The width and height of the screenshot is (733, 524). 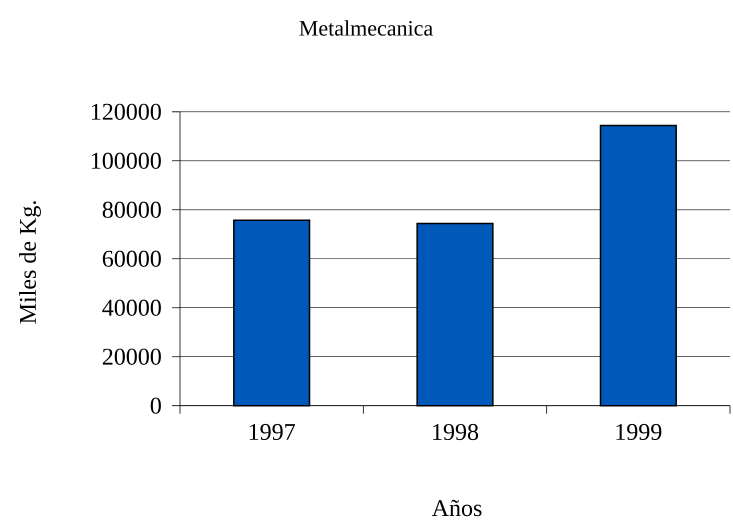 I want to click on y-tick-label: 0, so click(x=155, y=406).